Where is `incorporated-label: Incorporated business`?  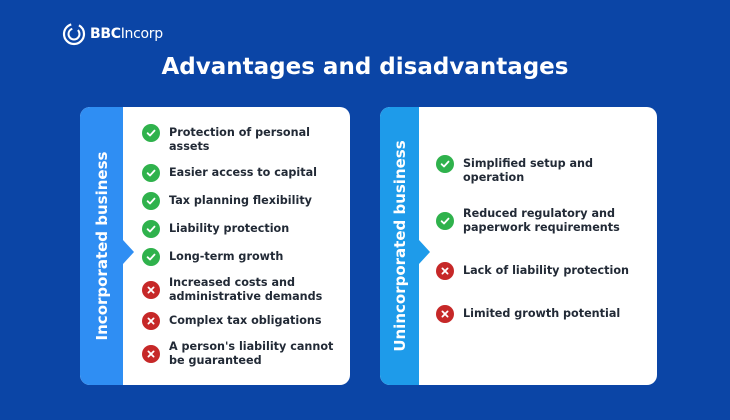 incorporated-label: Incorporated business is located at coordinates (101, 246).